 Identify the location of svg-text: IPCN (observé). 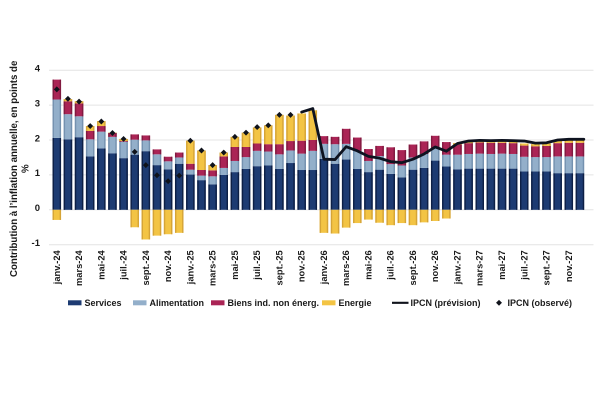
(540, 303).